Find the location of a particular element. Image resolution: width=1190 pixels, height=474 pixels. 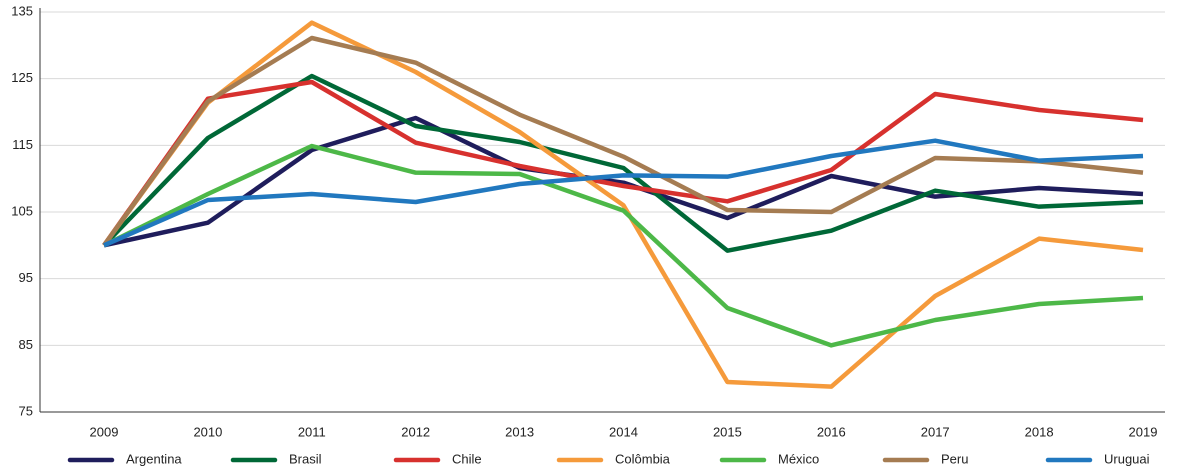

x-tick-label: 2013 is located at coordinates (519, 431).